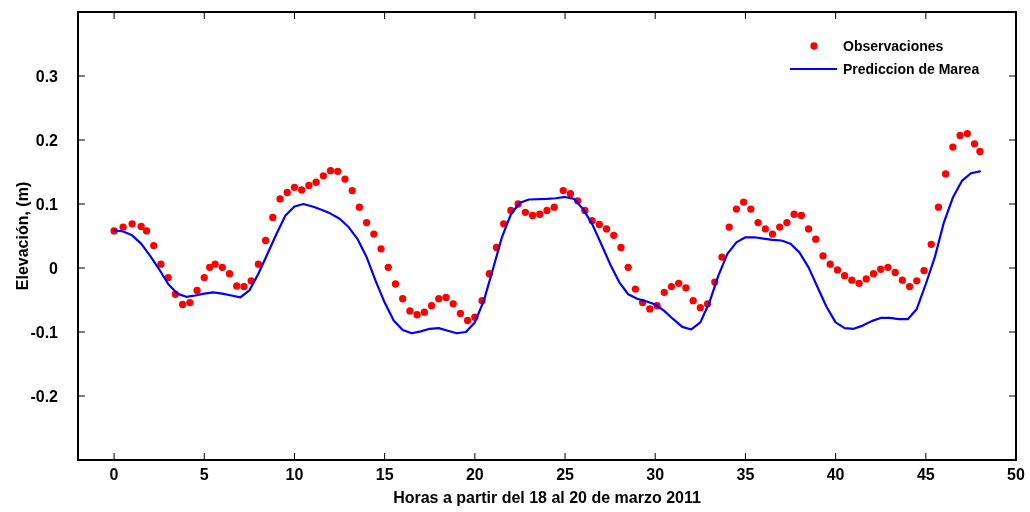  Describe the element at coordinates (47, 140) in the screenshot. I see `y-tick-label: 0.2` at that location.